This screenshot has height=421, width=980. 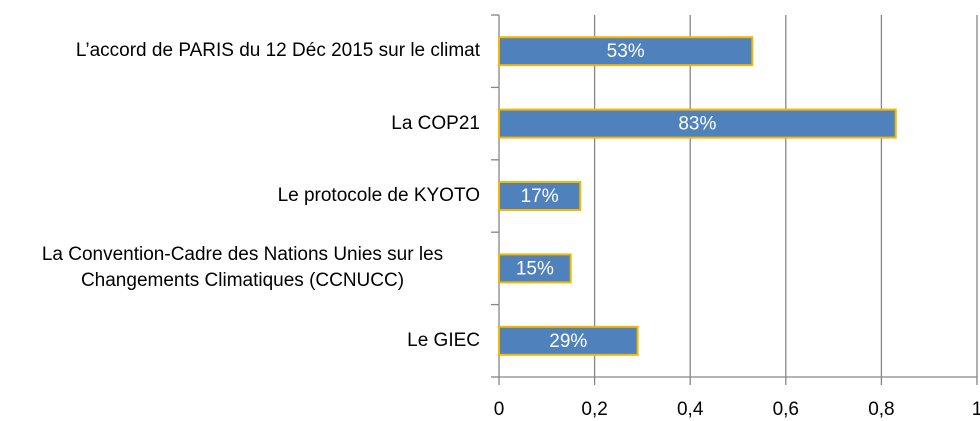 What do you see at coordinates (976, 409) in the screenshot?
I see `x-tick-label: 1` at bounding box center [976, 409].